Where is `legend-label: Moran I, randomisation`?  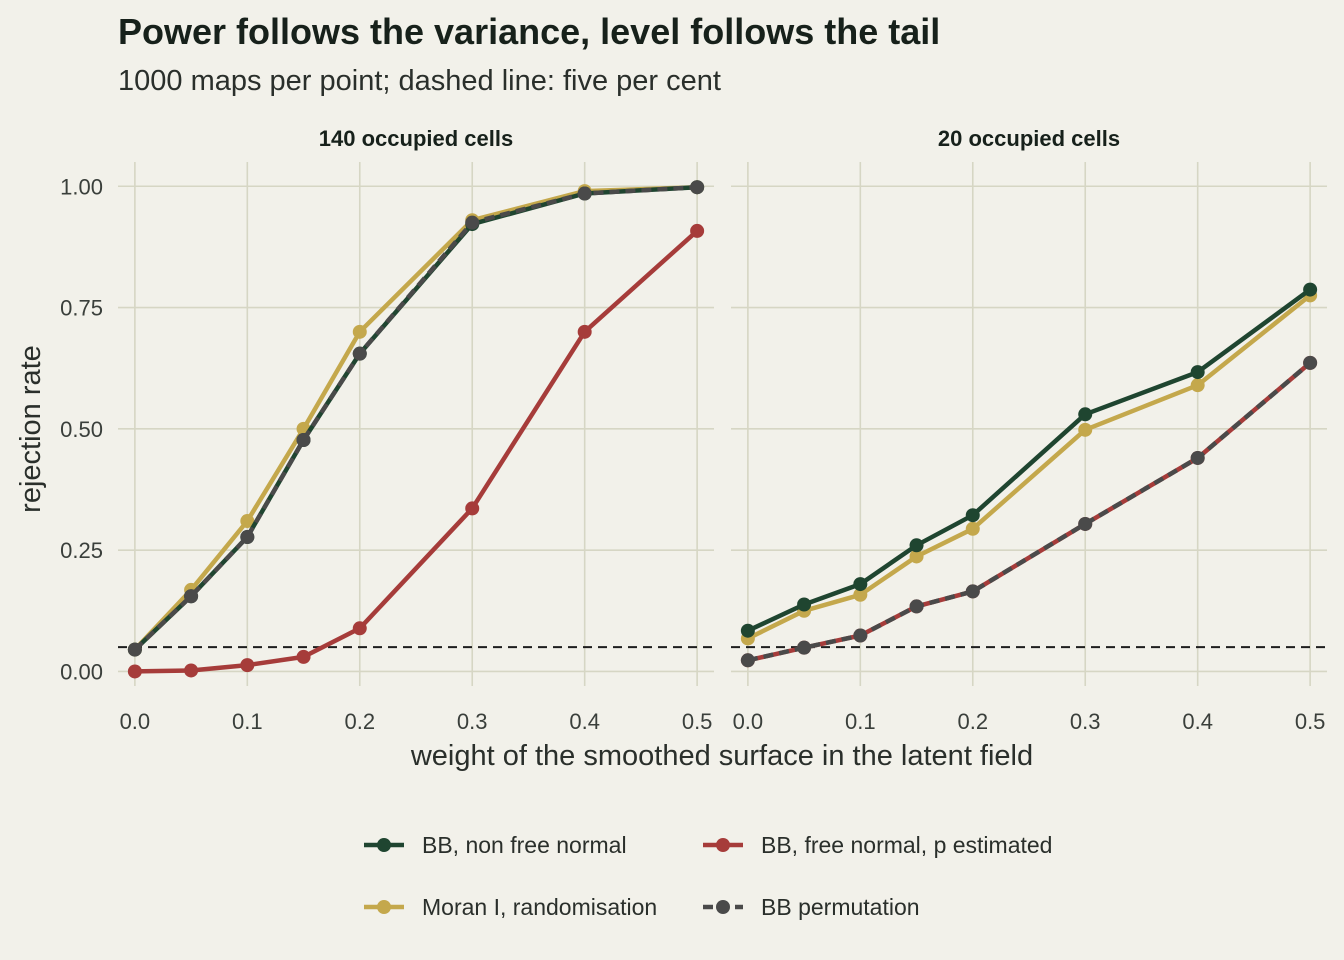
legend-label: Moran I, randomisation is located at coordinates (539, 907).